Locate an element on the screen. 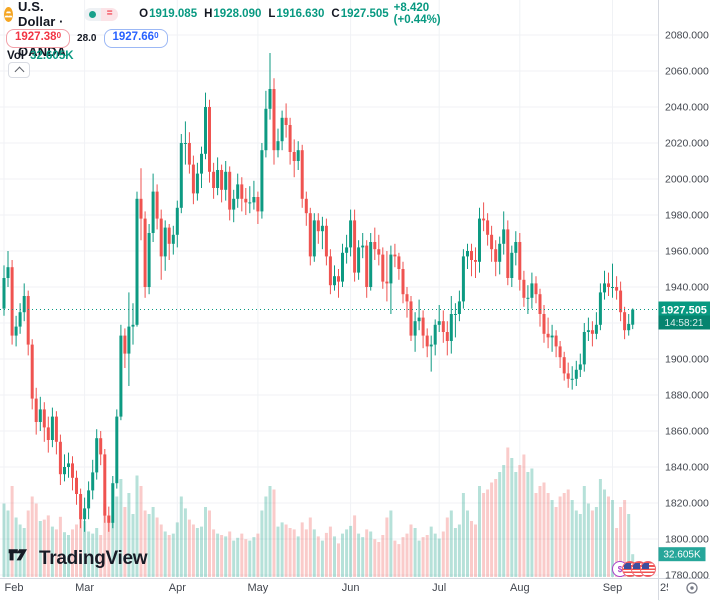  svg-text: 2080.000 is located at coordinates (687, 36).